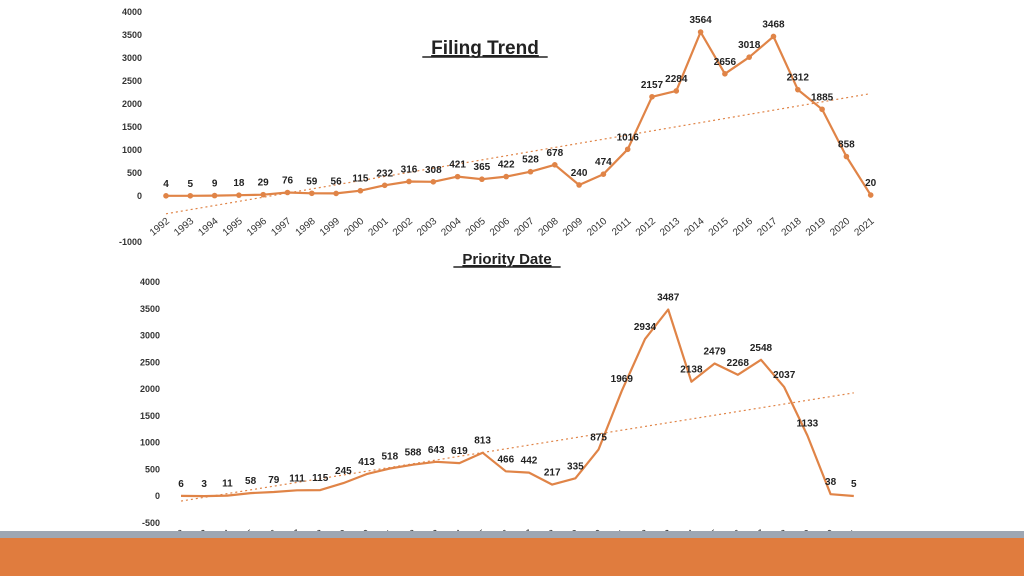 Image resolution: width=1024 pixels, height=576 pixels. I want to click on y-tick-label: 3500, so click(132, 35).